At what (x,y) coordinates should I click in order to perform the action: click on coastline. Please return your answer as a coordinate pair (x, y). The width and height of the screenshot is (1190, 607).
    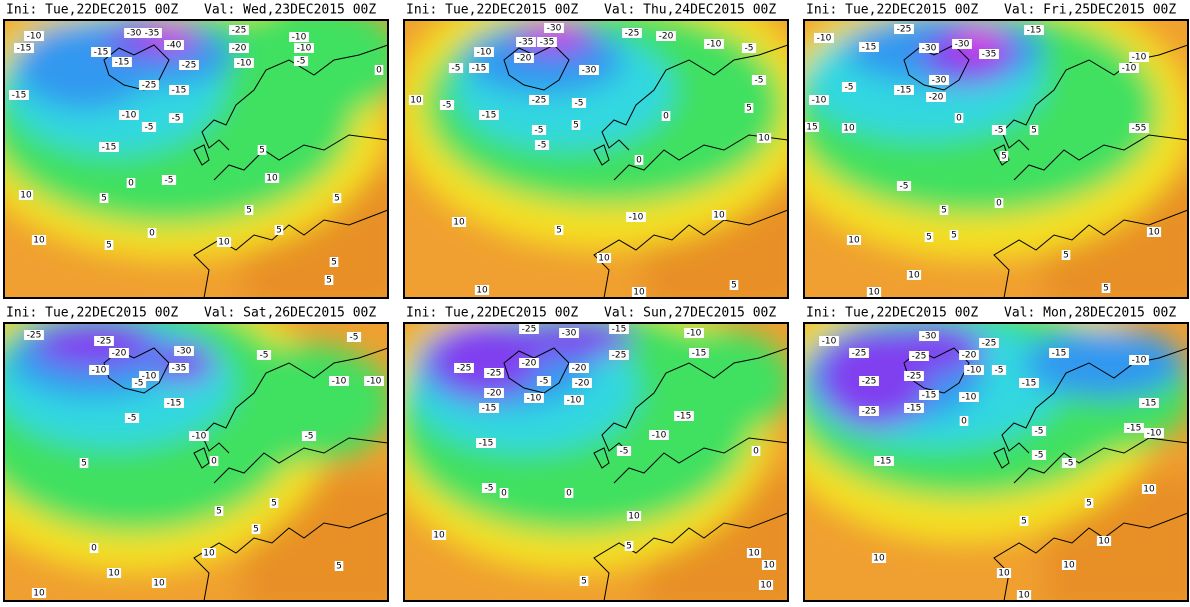
    Looking at the image, I should click on (245, 474).